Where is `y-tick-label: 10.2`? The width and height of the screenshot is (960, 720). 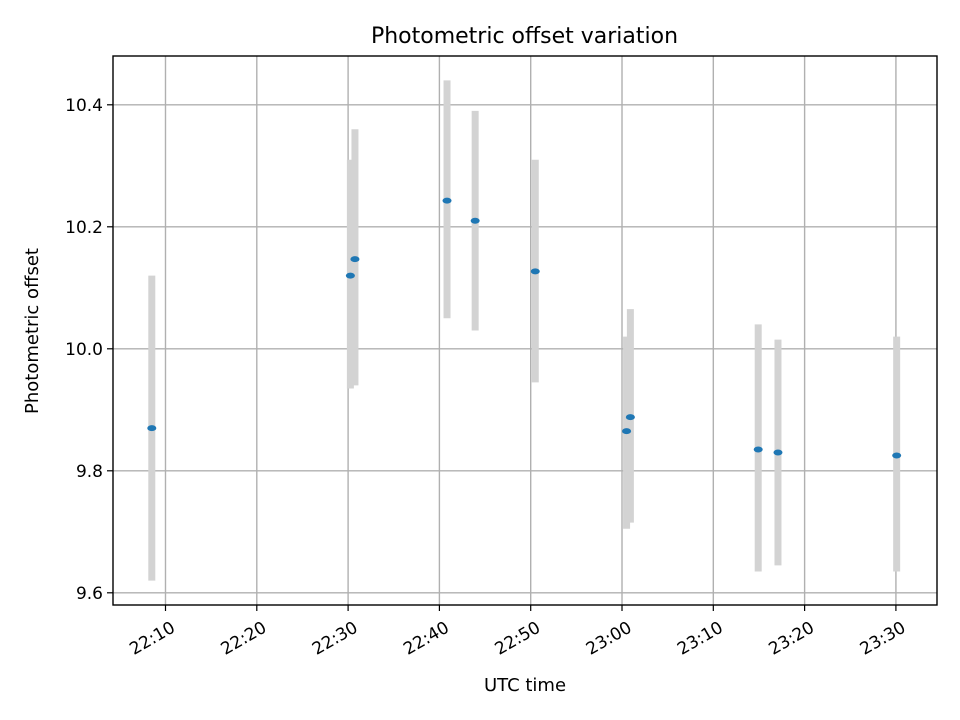 y-tick-label: 10.2 is located at coordinates (84, 228).